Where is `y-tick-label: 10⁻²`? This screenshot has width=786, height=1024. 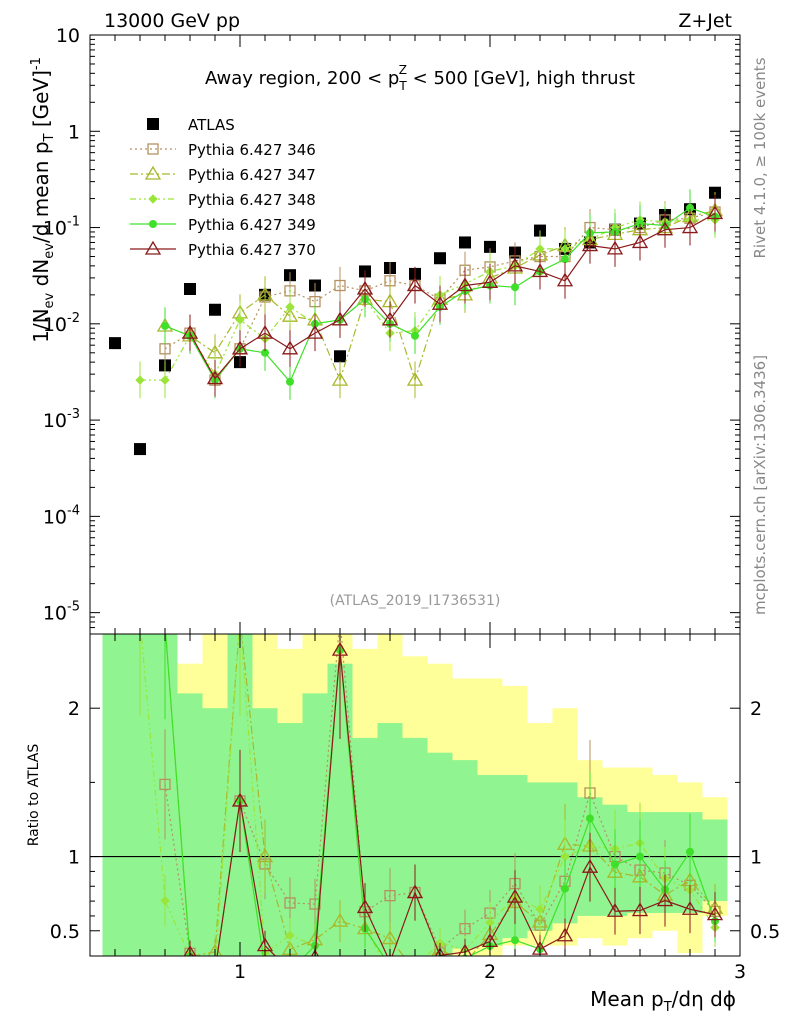 y-tick-label: 10⁻² is located at coordinates (61, 323).